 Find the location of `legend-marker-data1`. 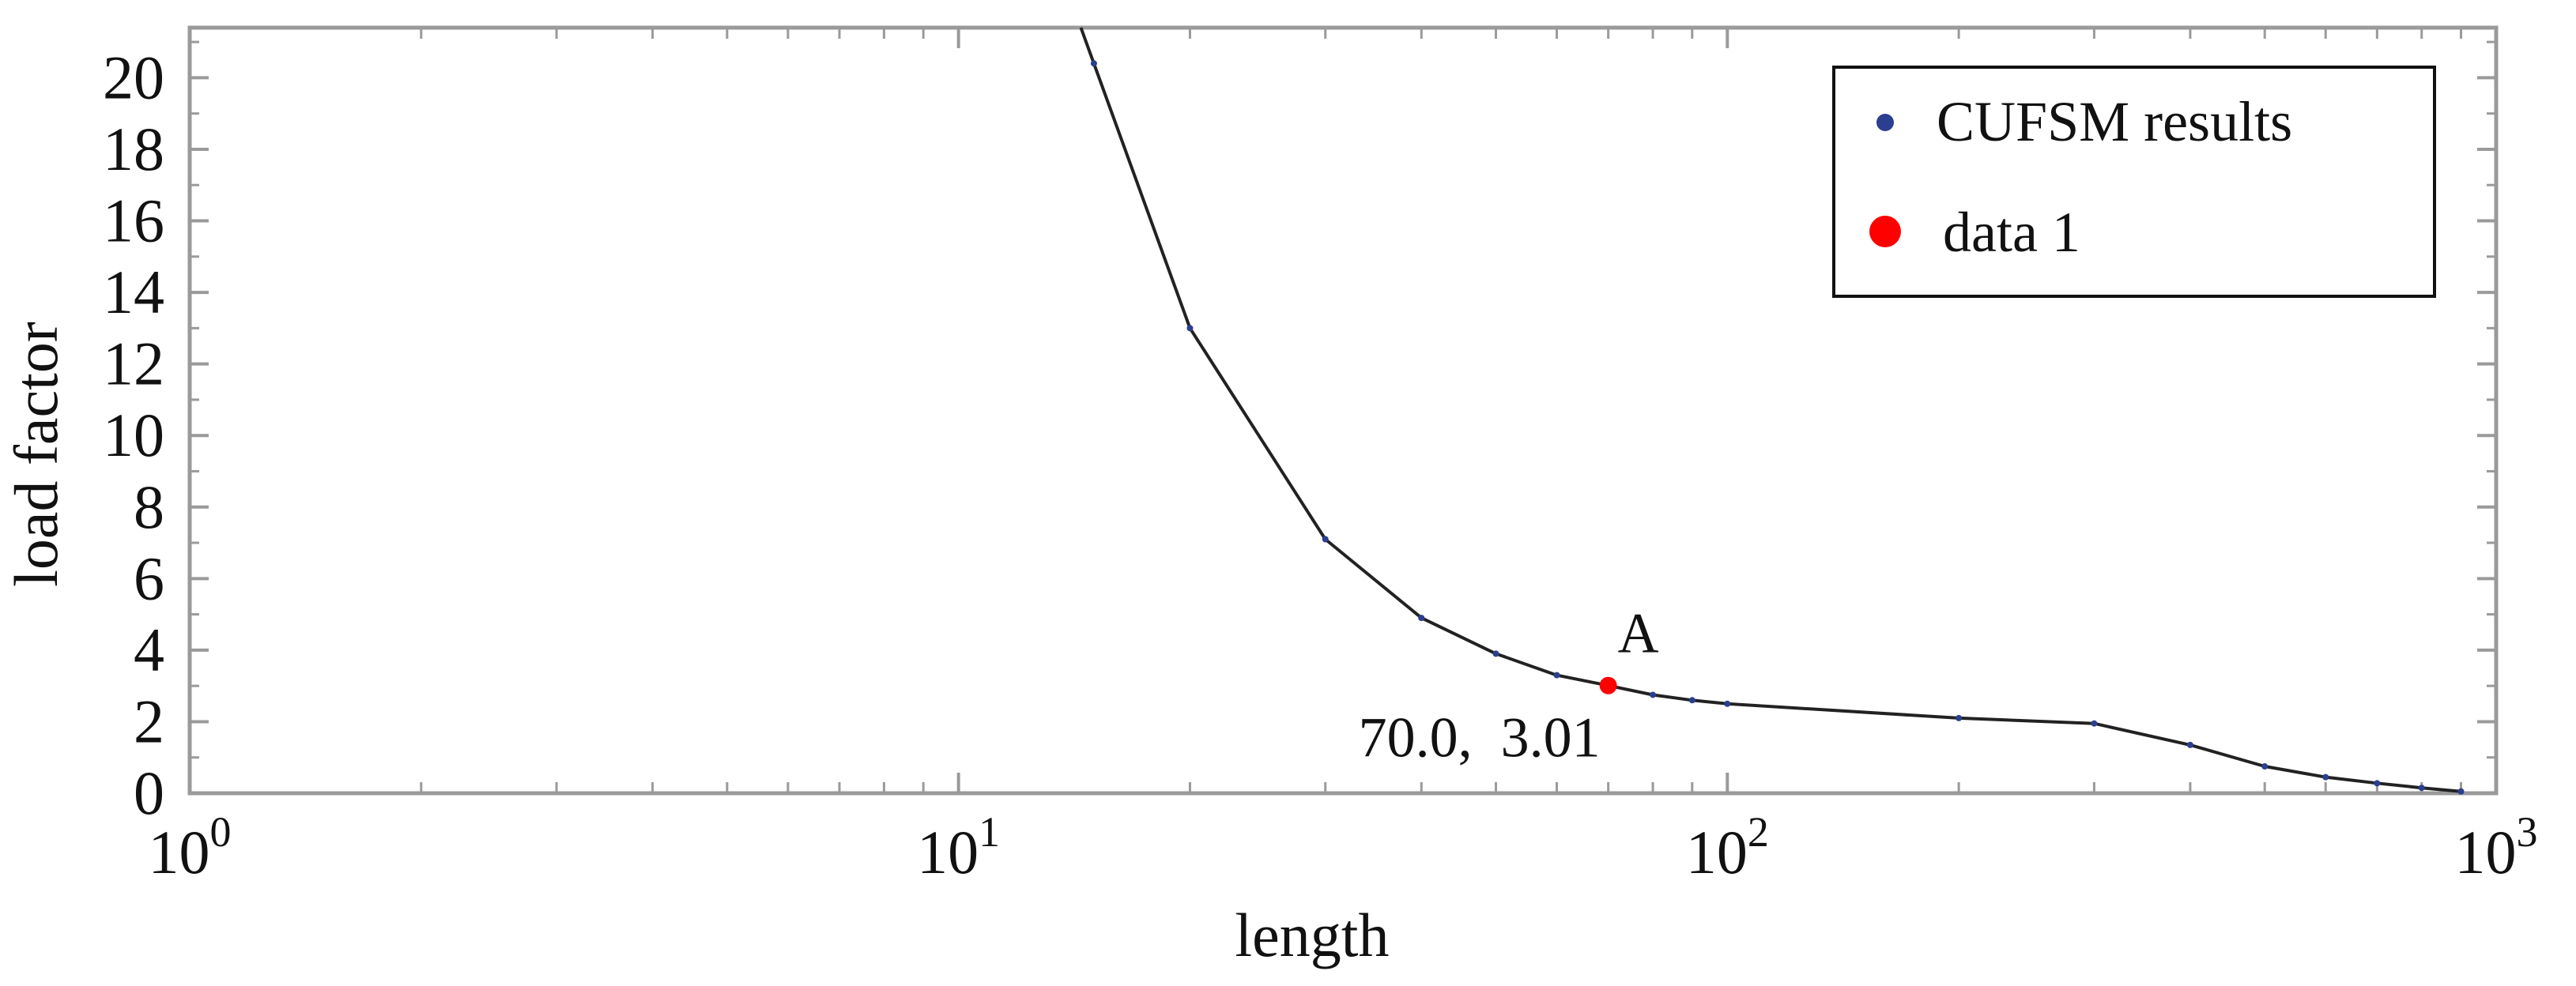

legend-marker-data1 is located at coordinates (1885, 231).